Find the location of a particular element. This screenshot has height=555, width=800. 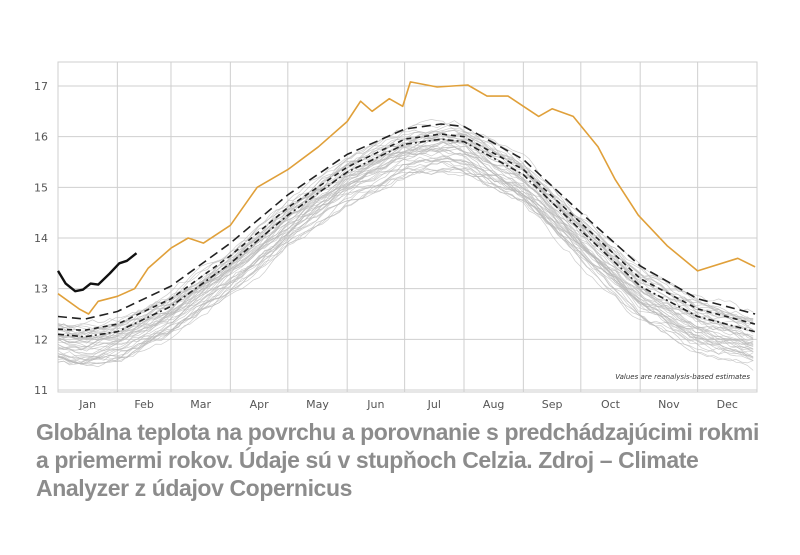

x-tick-label: May is located at coordinates (317, 404).